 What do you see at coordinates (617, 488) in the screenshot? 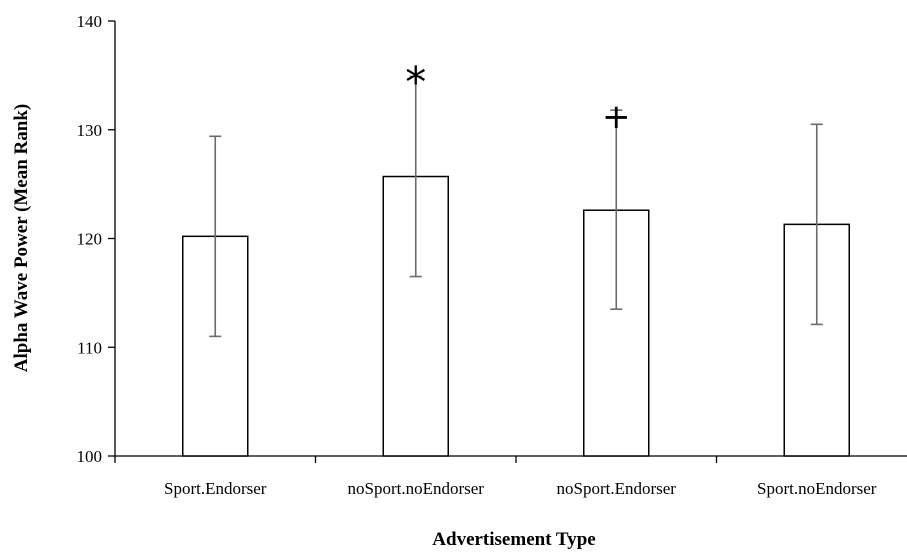
I see `x-tick-label: noSport.Endorser` at bounding box center [617, 488].